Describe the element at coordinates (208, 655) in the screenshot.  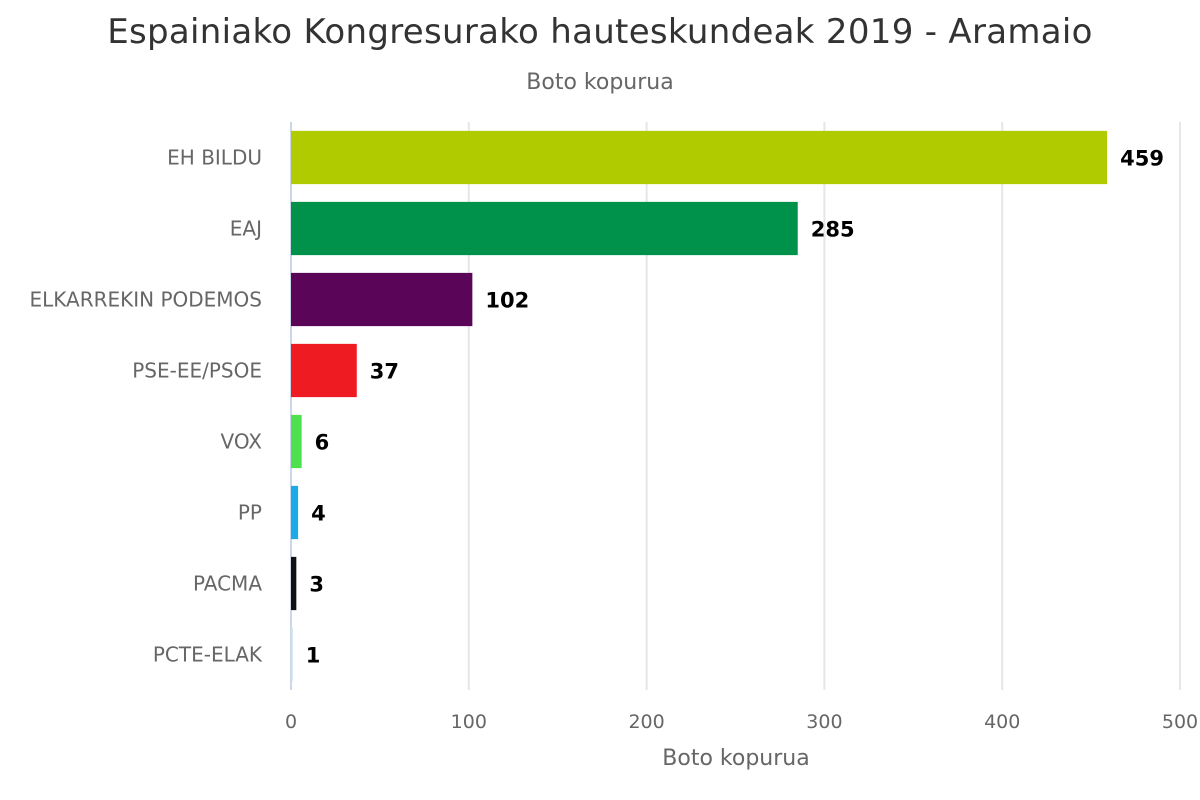
I see `category-label: PCTE-ELAK` at that location.